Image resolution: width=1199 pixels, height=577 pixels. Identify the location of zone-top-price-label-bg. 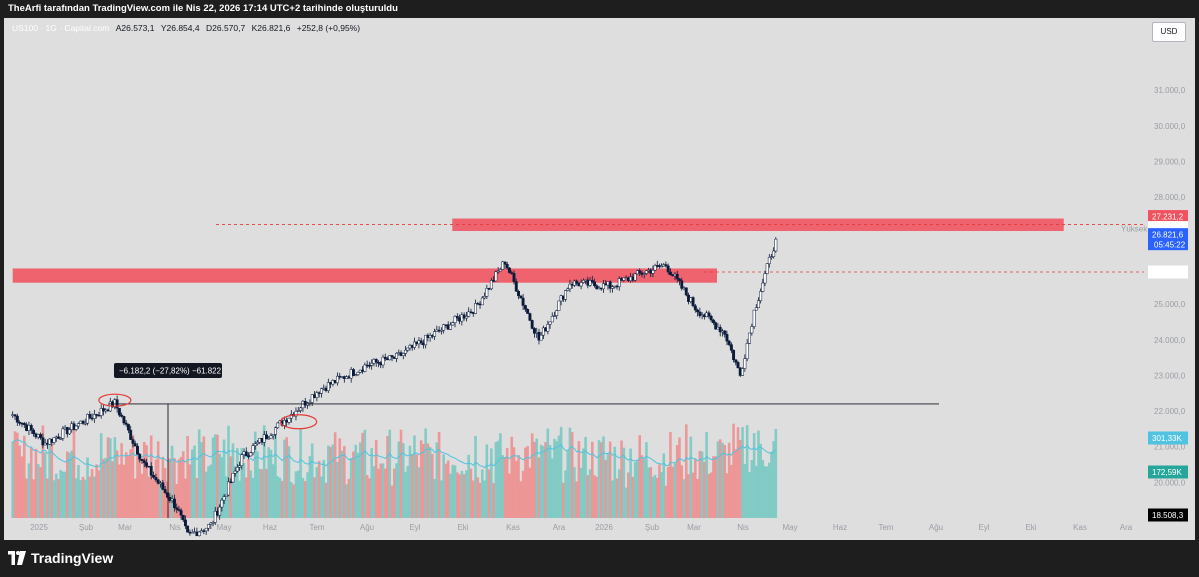
(1168, 217).